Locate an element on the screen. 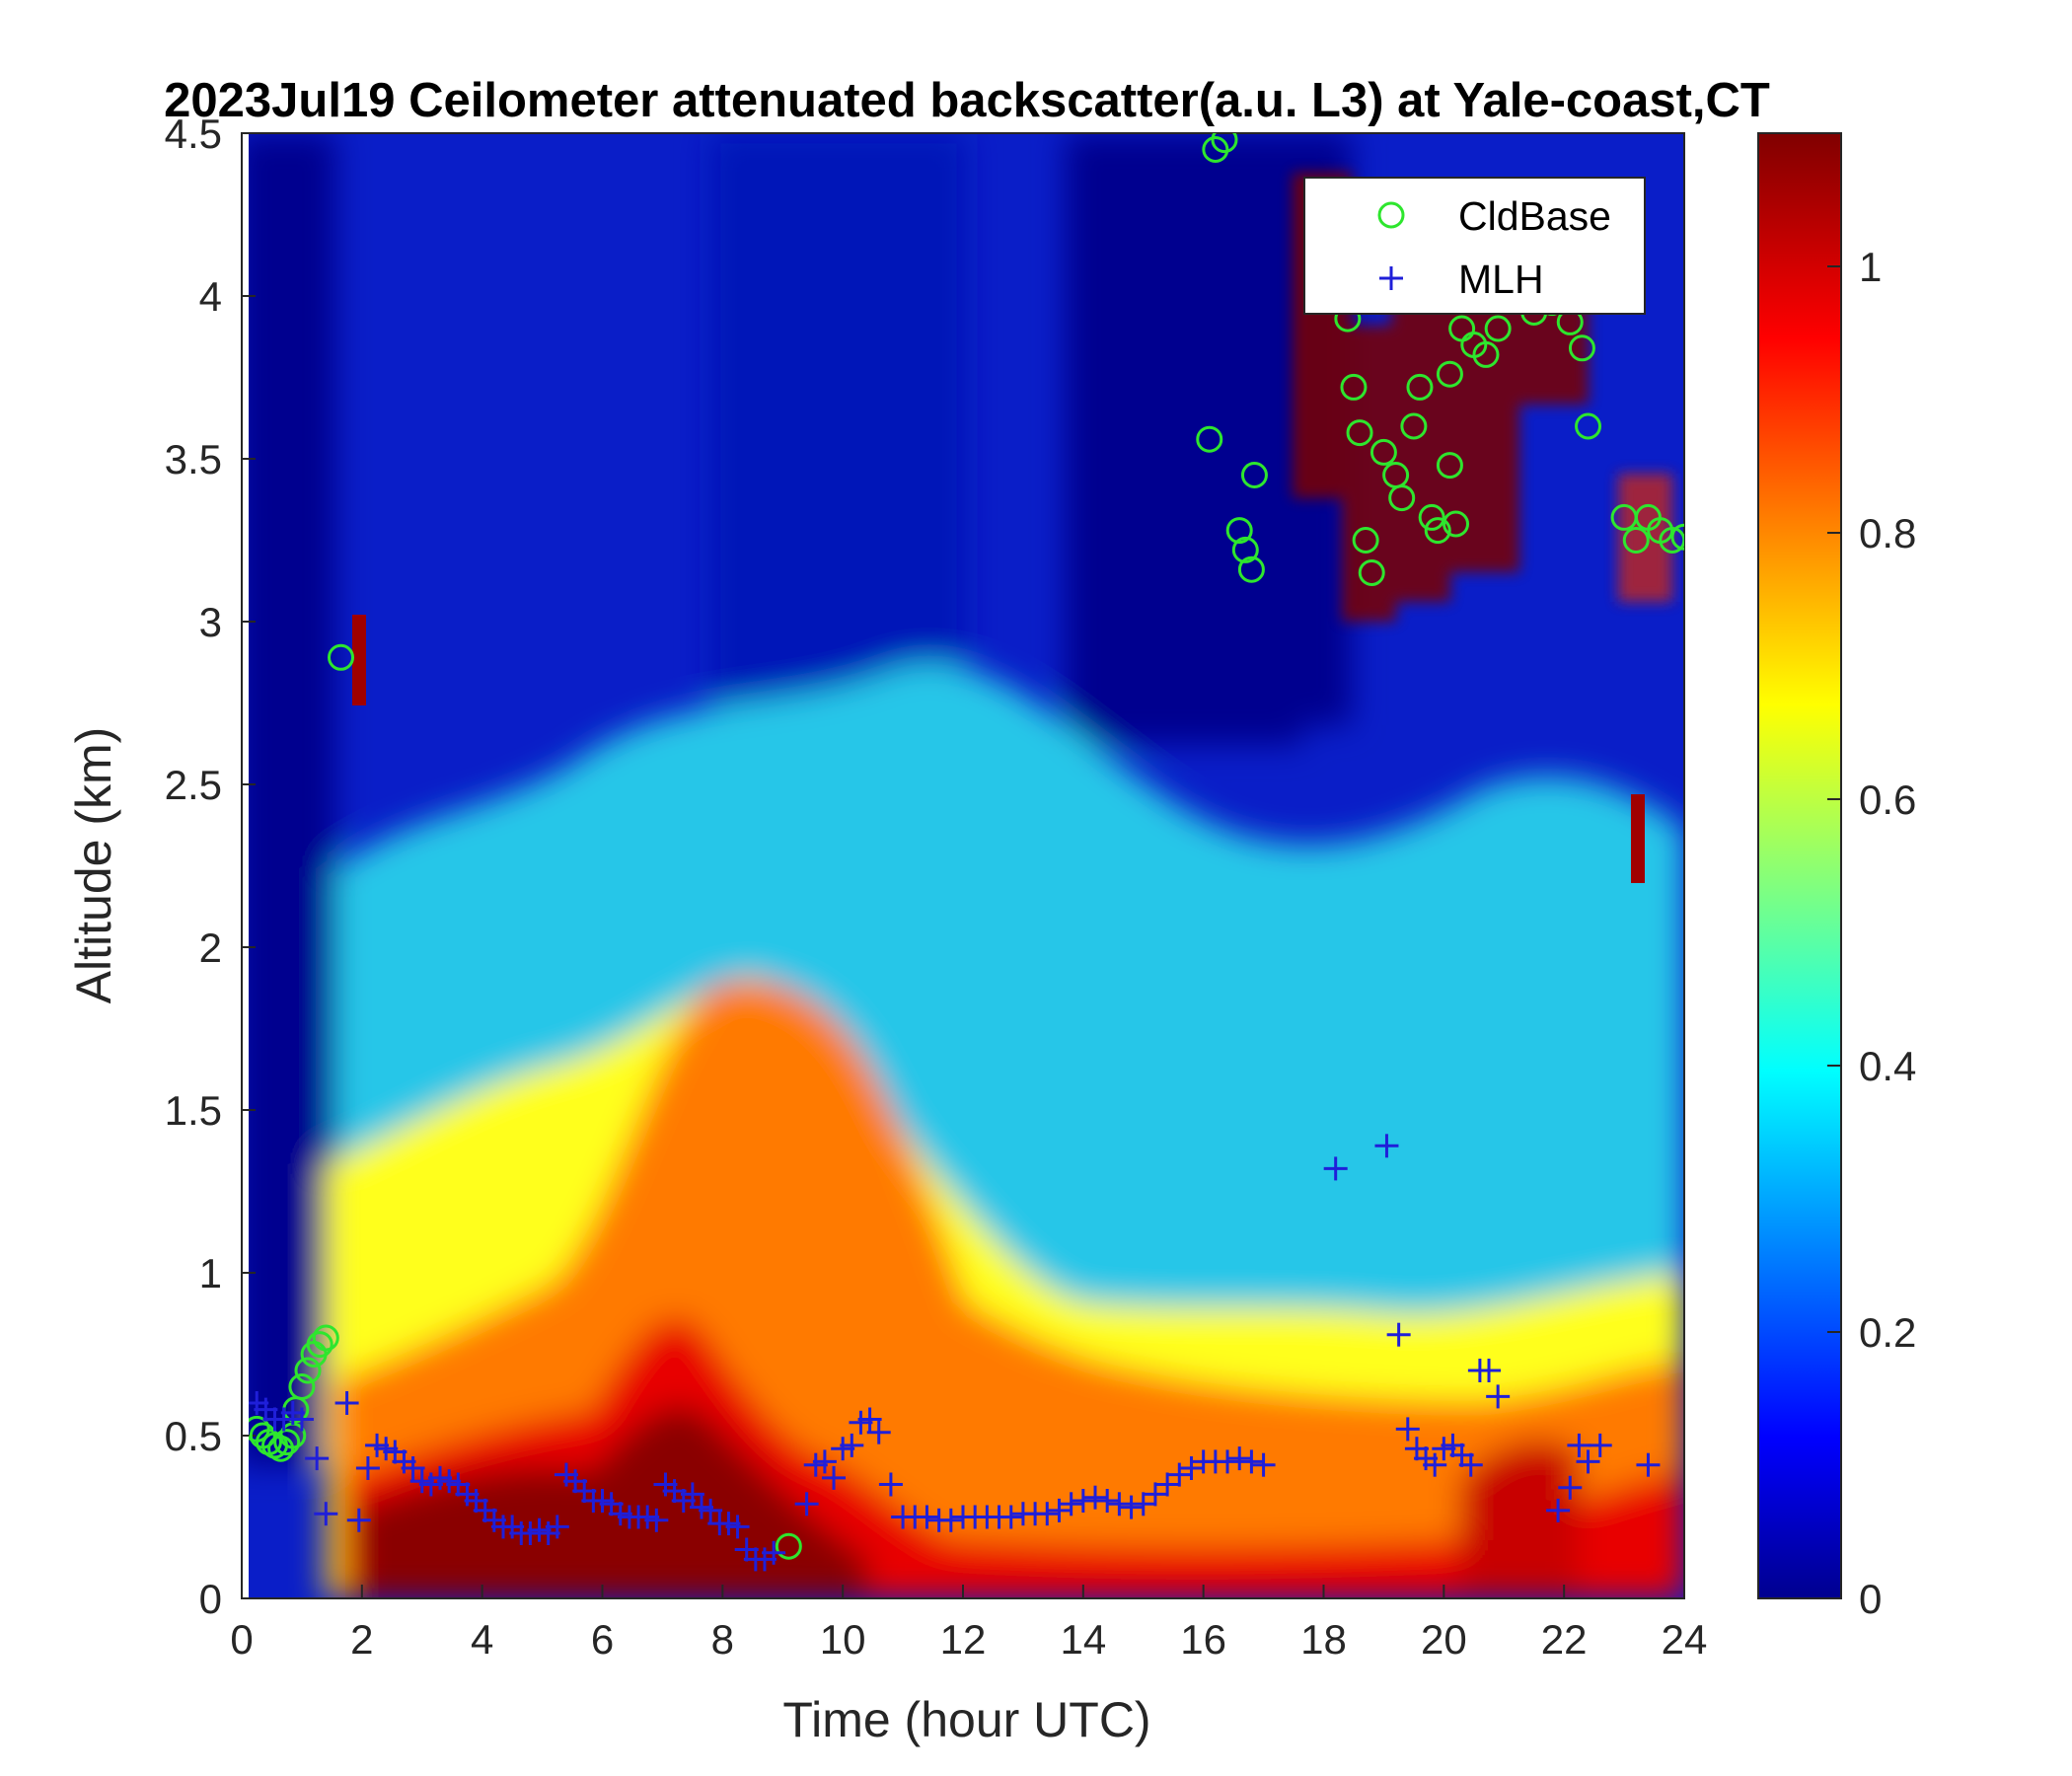 The image size is (2072, 1776). x-tick-label: 4 is located at coordinates (482, 1640).